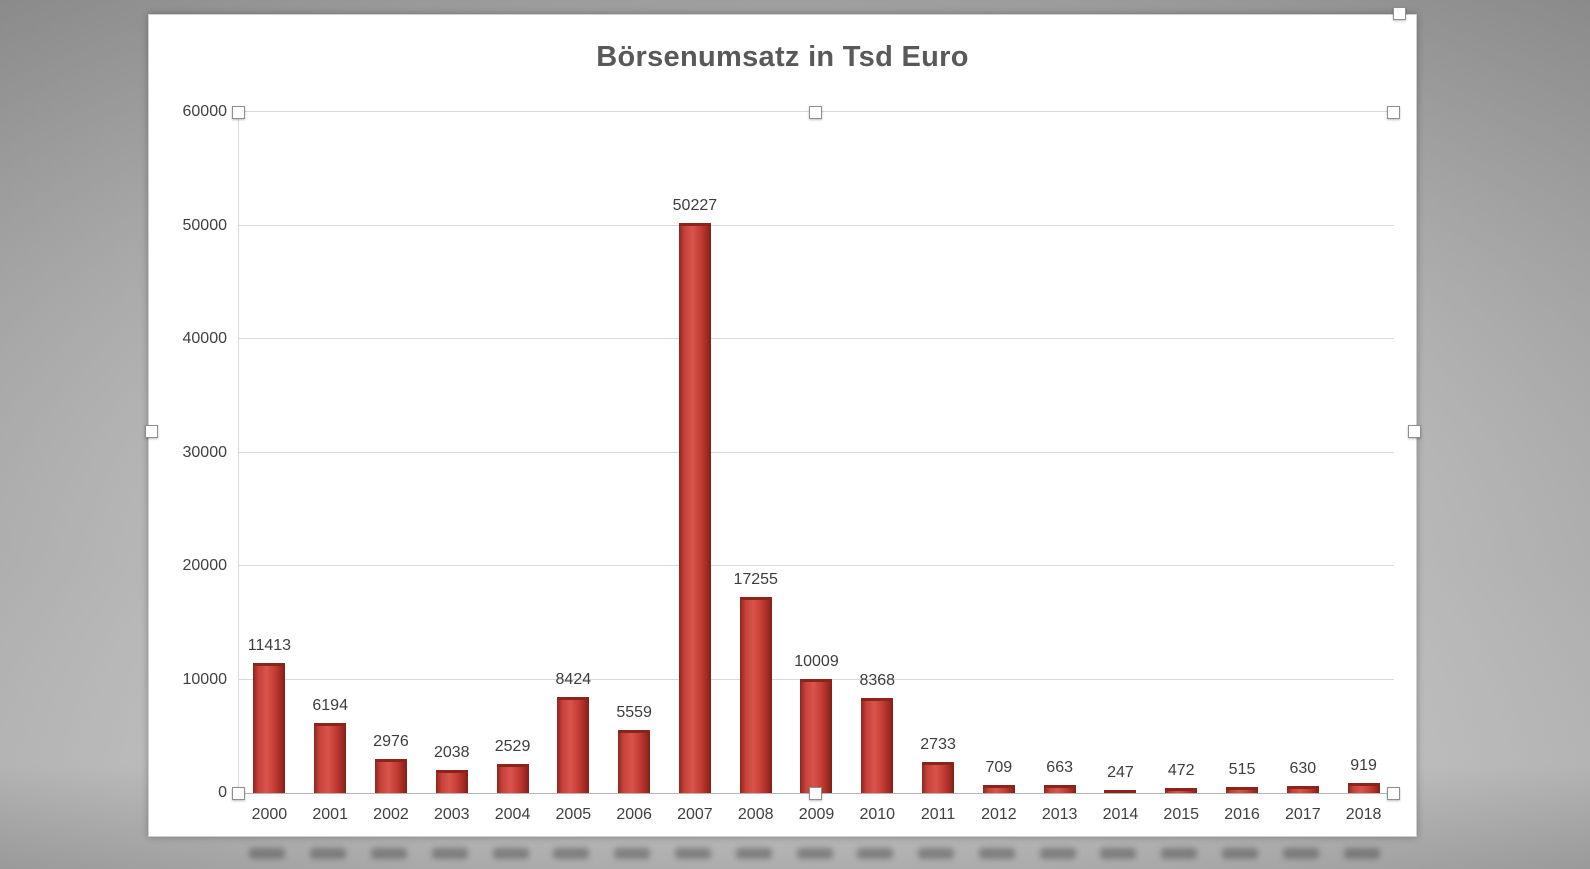  What do you see at coordinates (222, 792) in the screenshot?
I see `y-tick-label: 0` at bounding box center [222, 792].